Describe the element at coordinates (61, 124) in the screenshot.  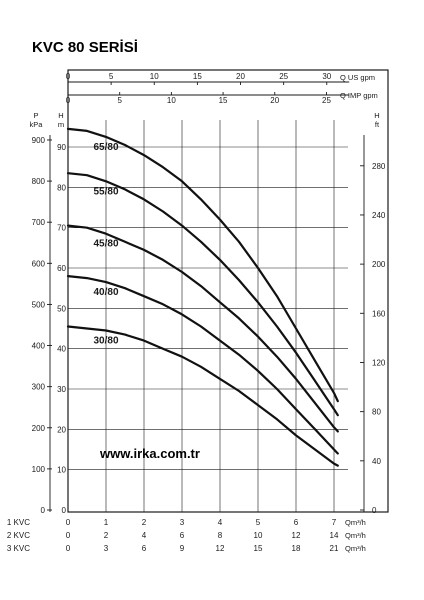
I see `left-axis-unit: m` at that location.